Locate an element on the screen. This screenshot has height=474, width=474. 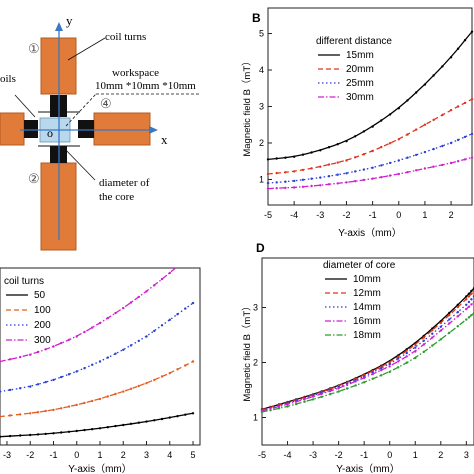
x-tick-label: 0 is located at coordinates (398, 215).